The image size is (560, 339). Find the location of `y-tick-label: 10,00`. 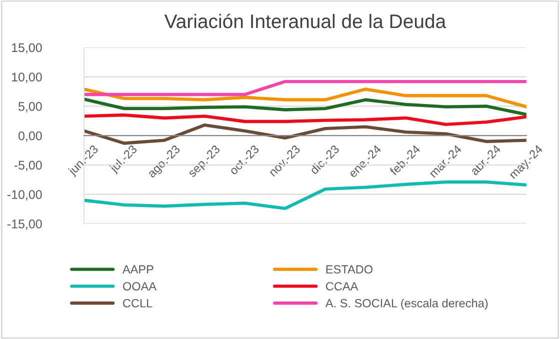

y-tick-label: 10,00 is located at coordinates (27, 77).